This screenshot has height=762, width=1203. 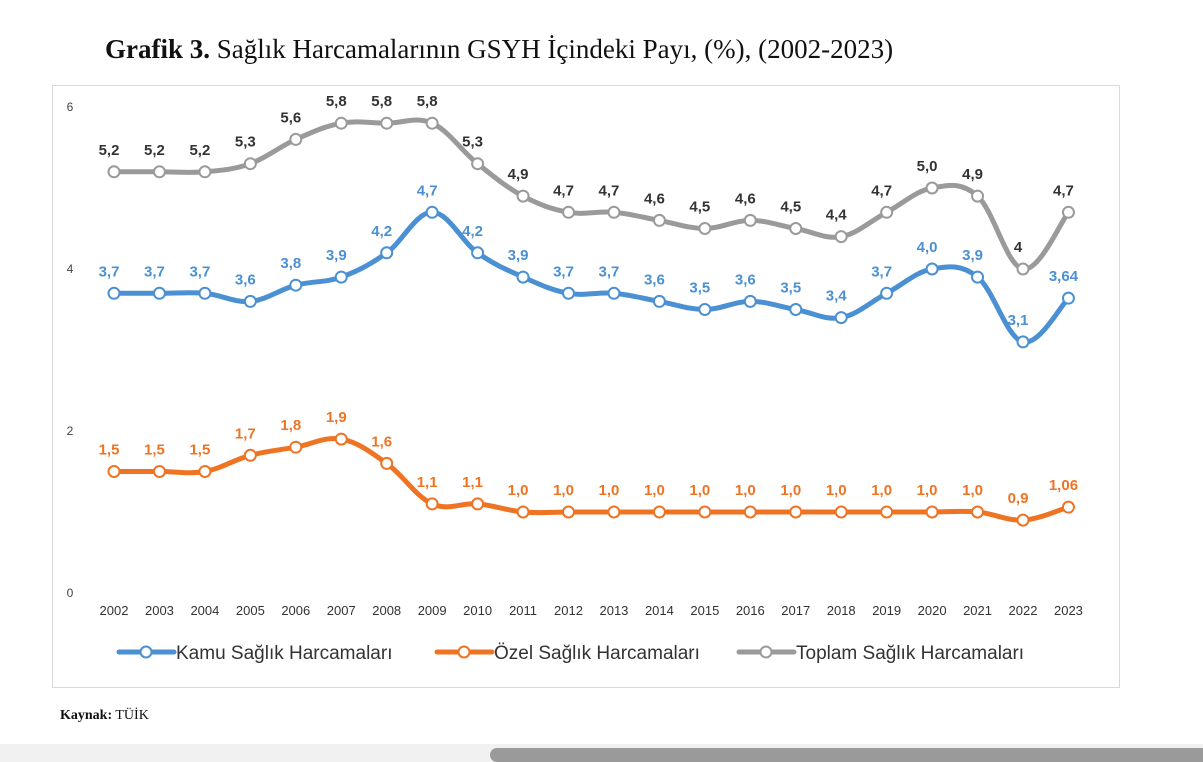 What do you see at coordinates (1068, 610) in the screenshot?
I see `x-tick-label: 2023` at bounding box center [1068, 610].